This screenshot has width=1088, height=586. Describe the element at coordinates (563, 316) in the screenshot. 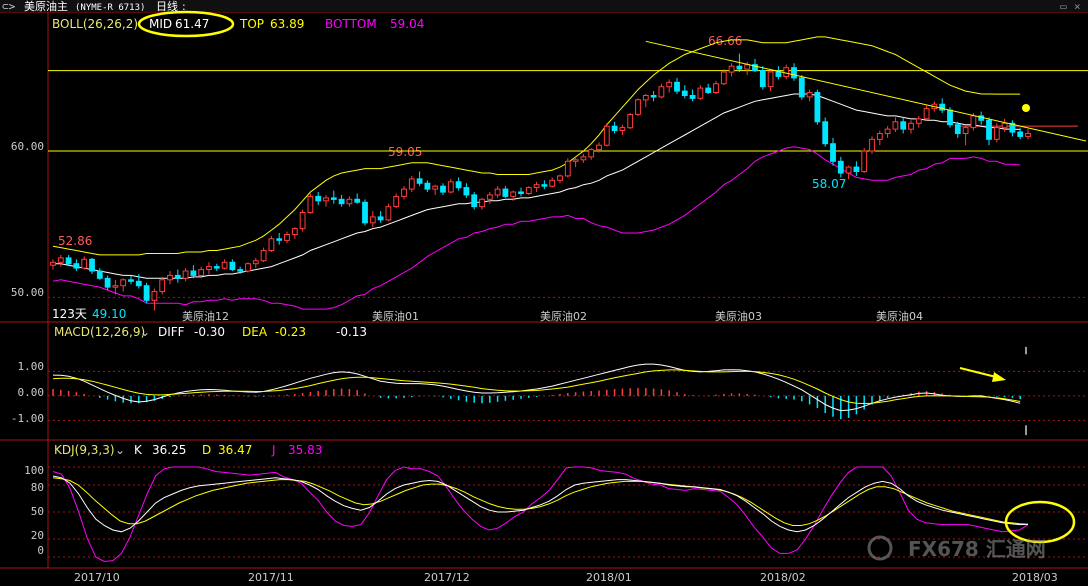

I see `contract-marker: 美原油02` at that location.